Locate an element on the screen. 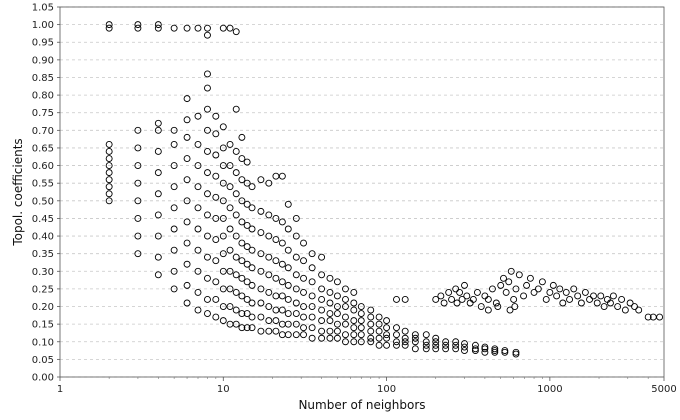 This screenshot has height=420, width=680. y-tick-label: 1.05 is located at coordinates (43, 8).